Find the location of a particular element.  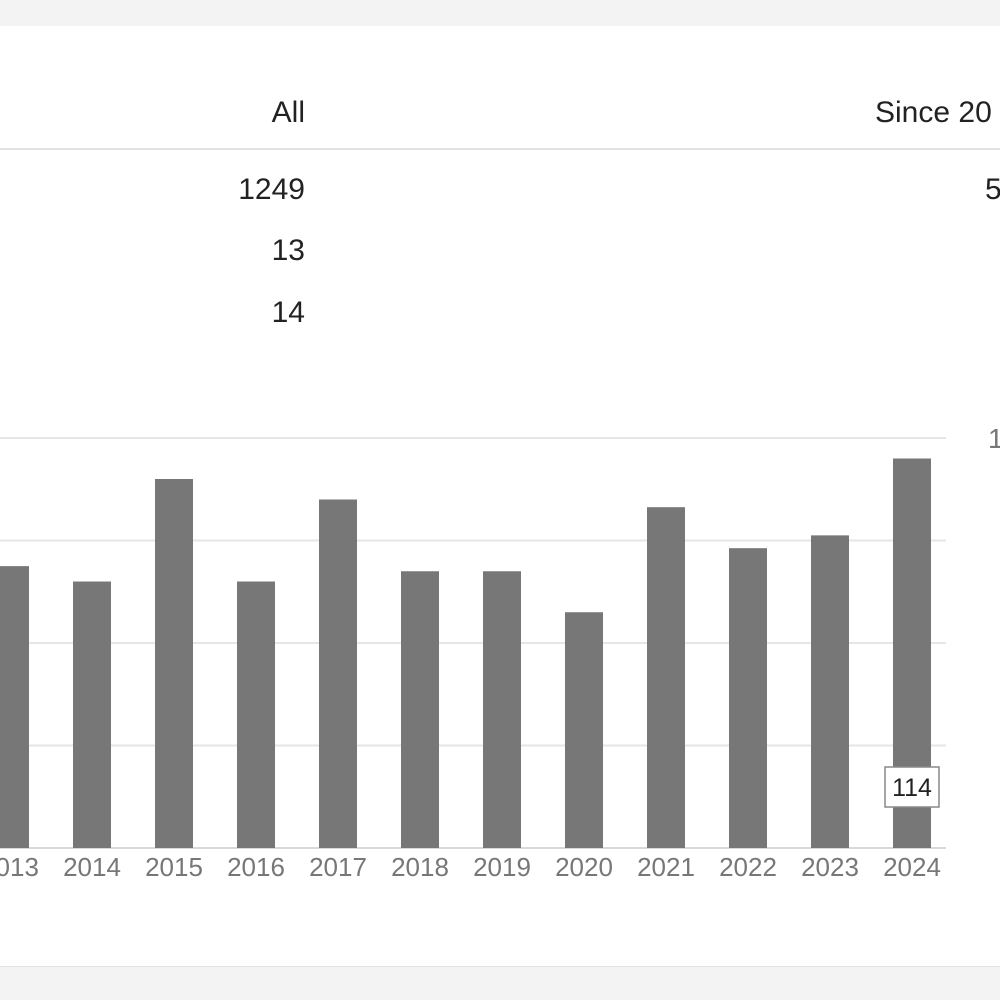

x-tick-label-2023: 2023 is located at coordinates (830, 867).